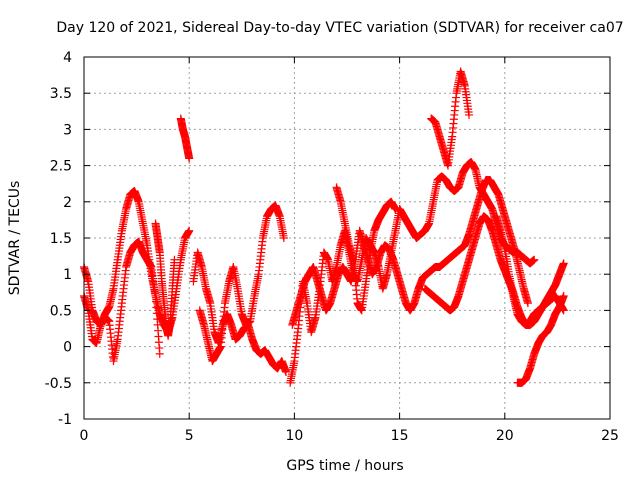 The width and height of the screenshot is (640, 480). I want to click on x-tick-label: 5, so click(189, 436).